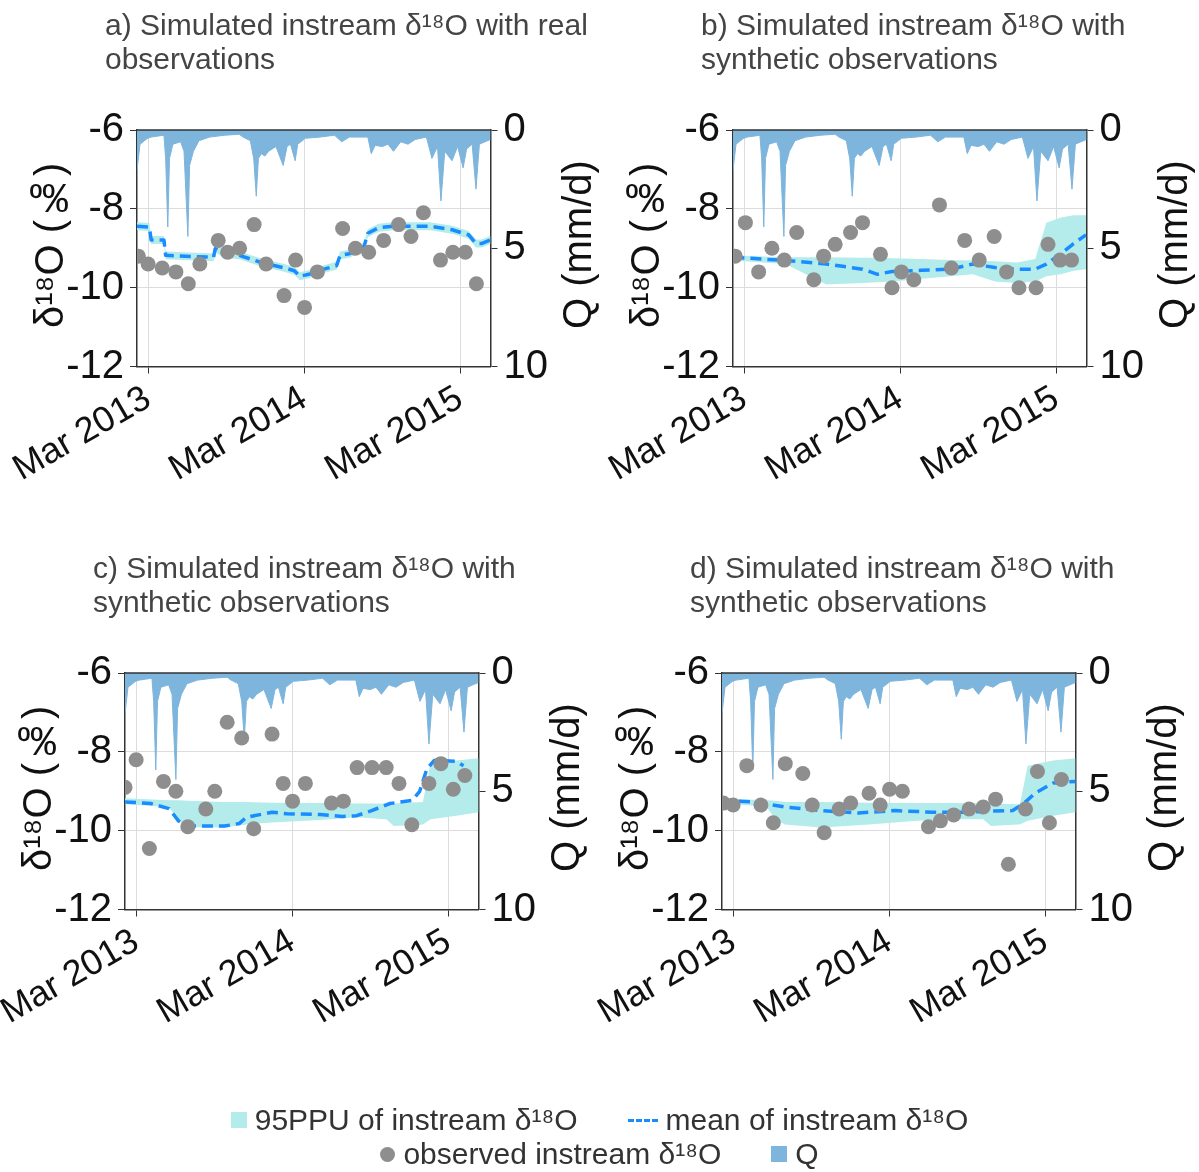 The image size is (1199, 1172). I want to click on chart-title: d) Simulated instream δ¹⁸O with synthetic observations, so click(903, 585).